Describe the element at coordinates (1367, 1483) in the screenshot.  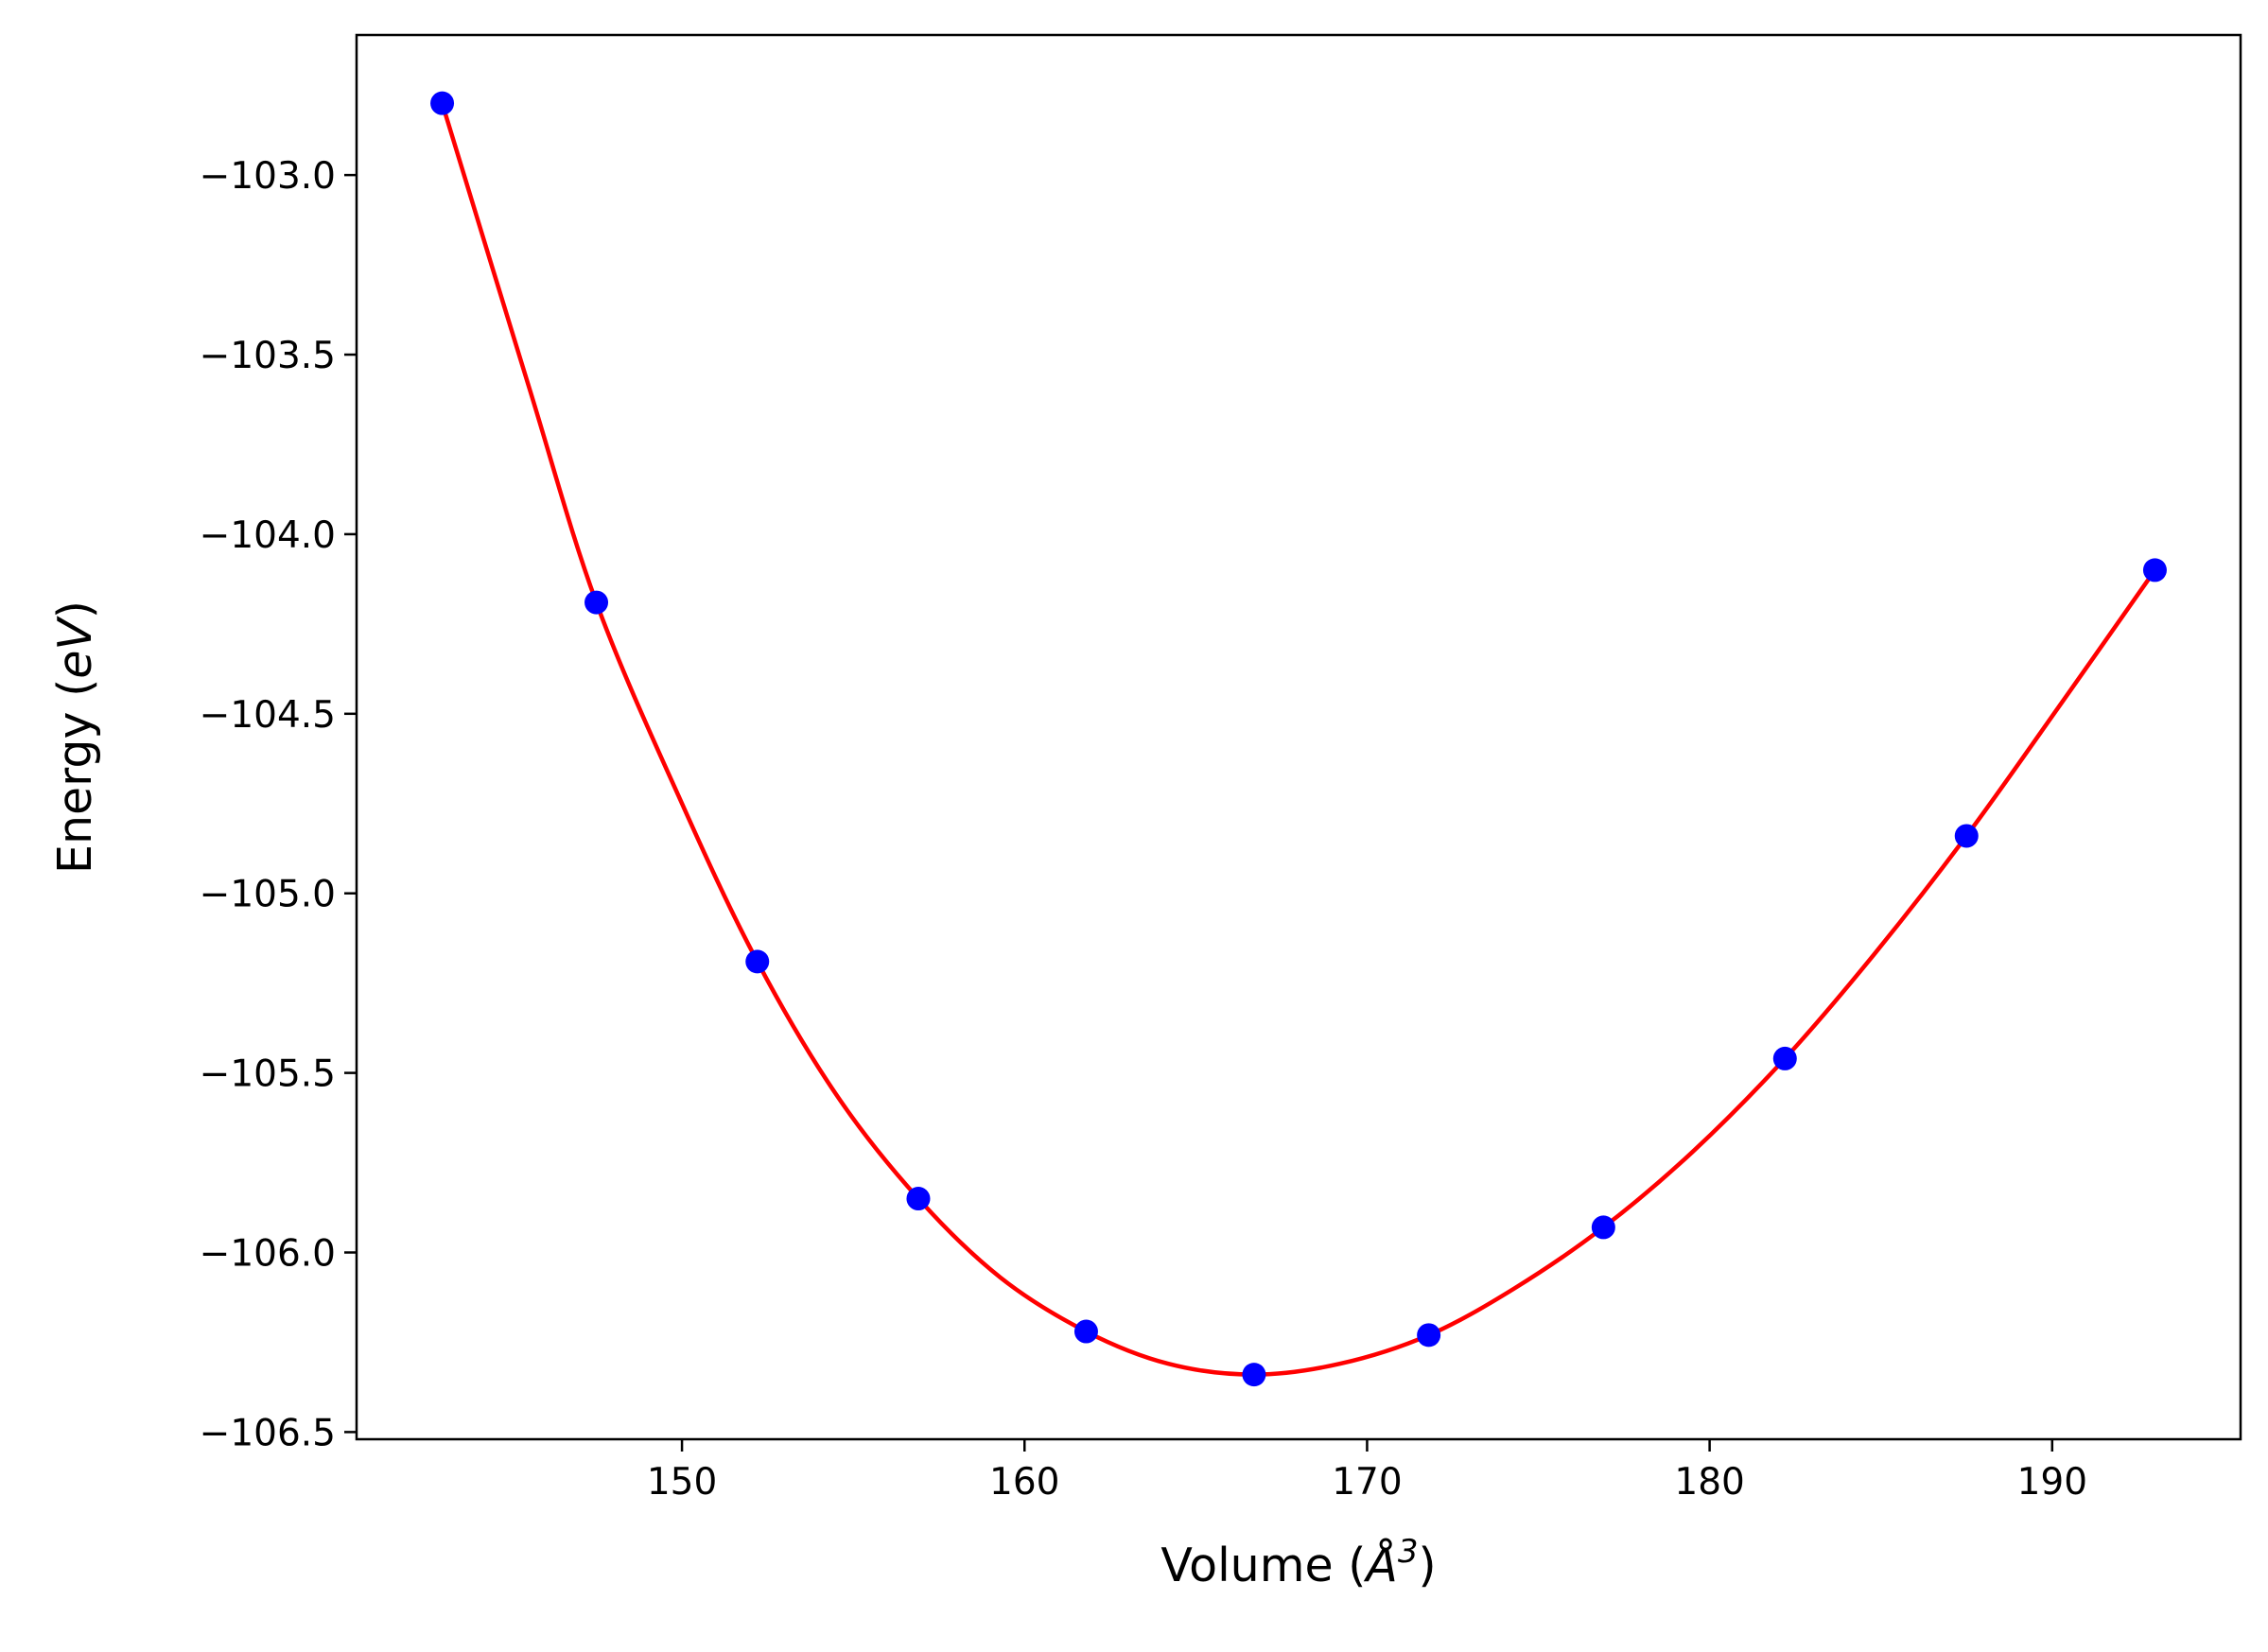
I see `x-tick-label: 170` at that location.